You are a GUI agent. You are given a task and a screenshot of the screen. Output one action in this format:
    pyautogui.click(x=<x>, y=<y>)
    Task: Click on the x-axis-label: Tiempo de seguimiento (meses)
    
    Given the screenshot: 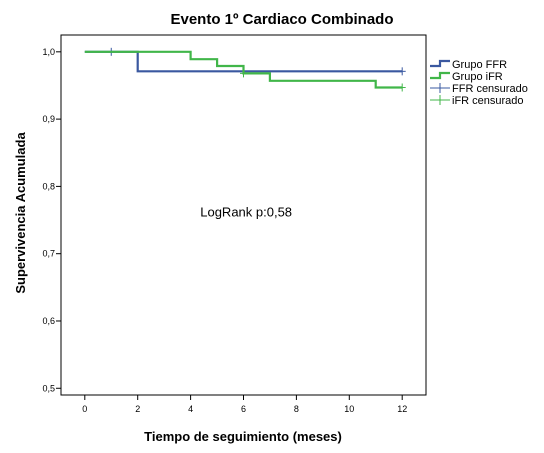 What is the action you would take?
    pyautogui.click(x=243, y=436)
    